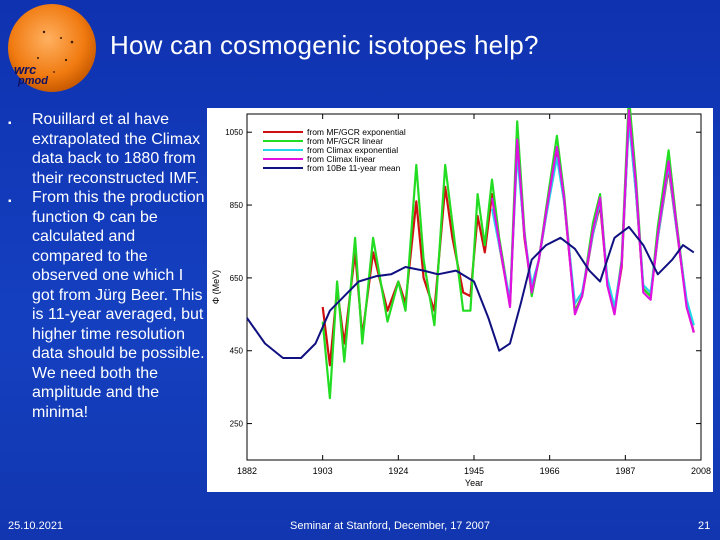  Describe the element at coordinates (390, 526) in the screenshot. I see `footer-event: Seminar at Stanford, December, 17 2007` at that location.